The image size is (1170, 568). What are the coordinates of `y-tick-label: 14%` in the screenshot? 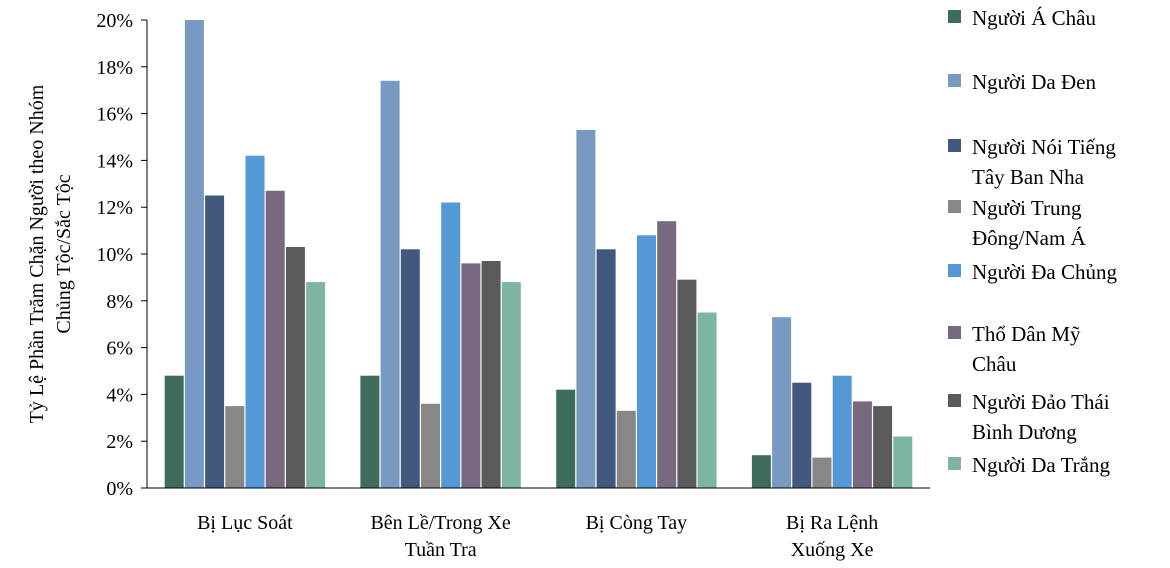 It's located at (114, 161).